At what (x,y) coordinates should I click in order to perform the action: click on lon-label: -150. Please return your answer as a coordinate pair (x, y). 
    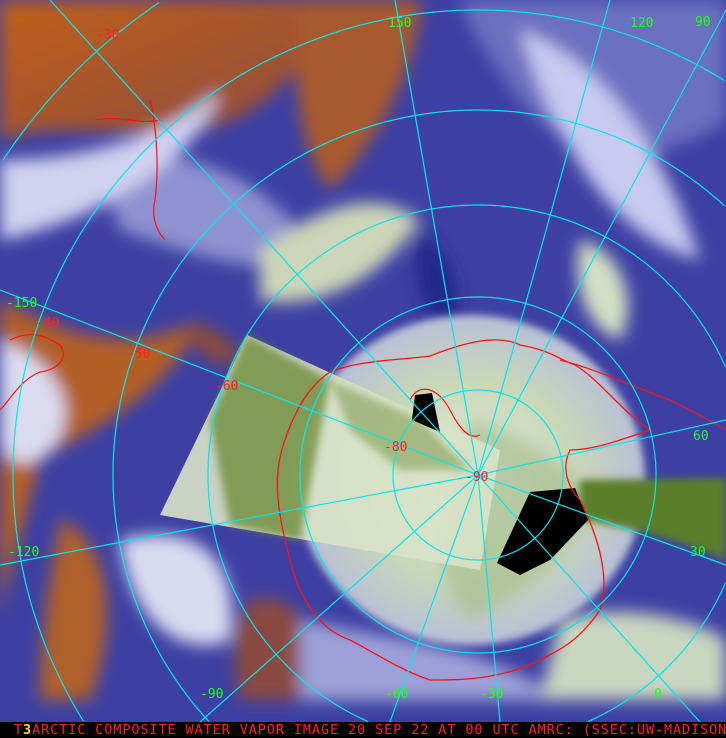
    Looking at the image, I should click on (21, 303).